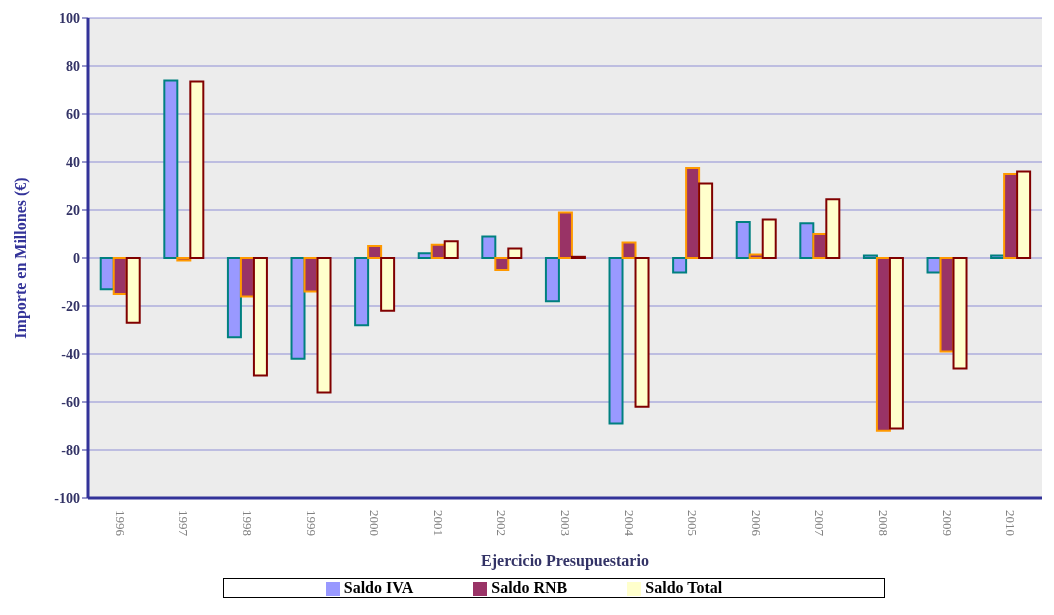 This screenshot has height=615, width=1054. Describe the element at coordinates (820, 523) in the screenshot. I see `x-tick-label: 2007` at that location.